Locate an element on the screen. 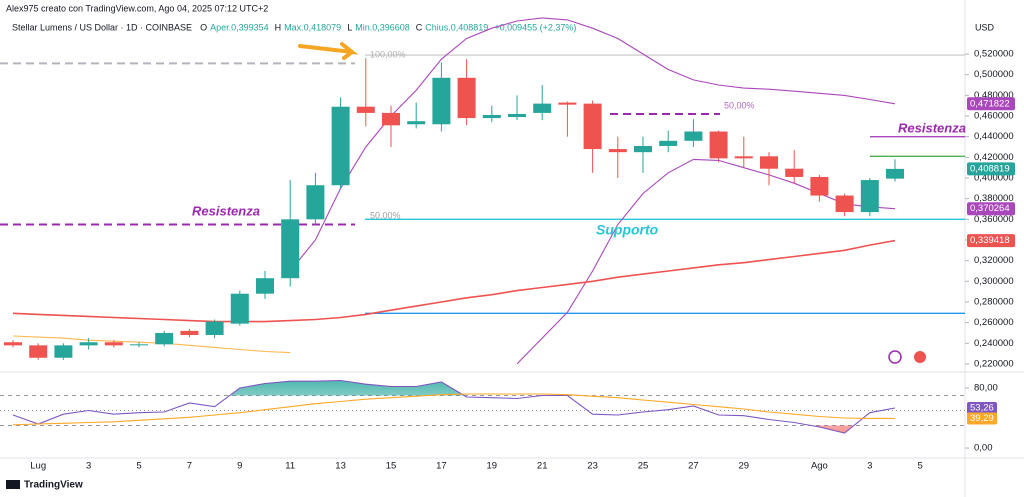  annotation: Resistenza is located at coordinates (226, 210).